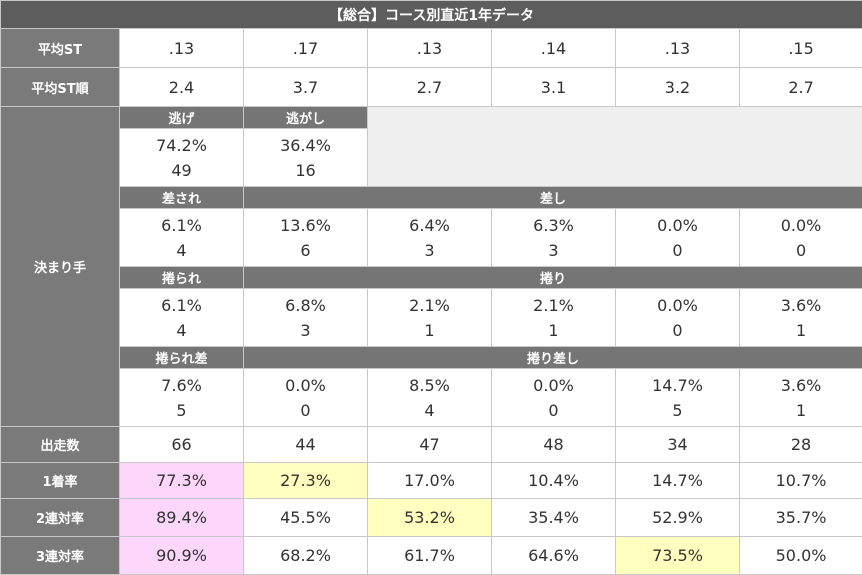 The width and height of the screenshot is (862, 575). I want to click on avg-st-rank-lane-1: 2.4, so click(182, 87).